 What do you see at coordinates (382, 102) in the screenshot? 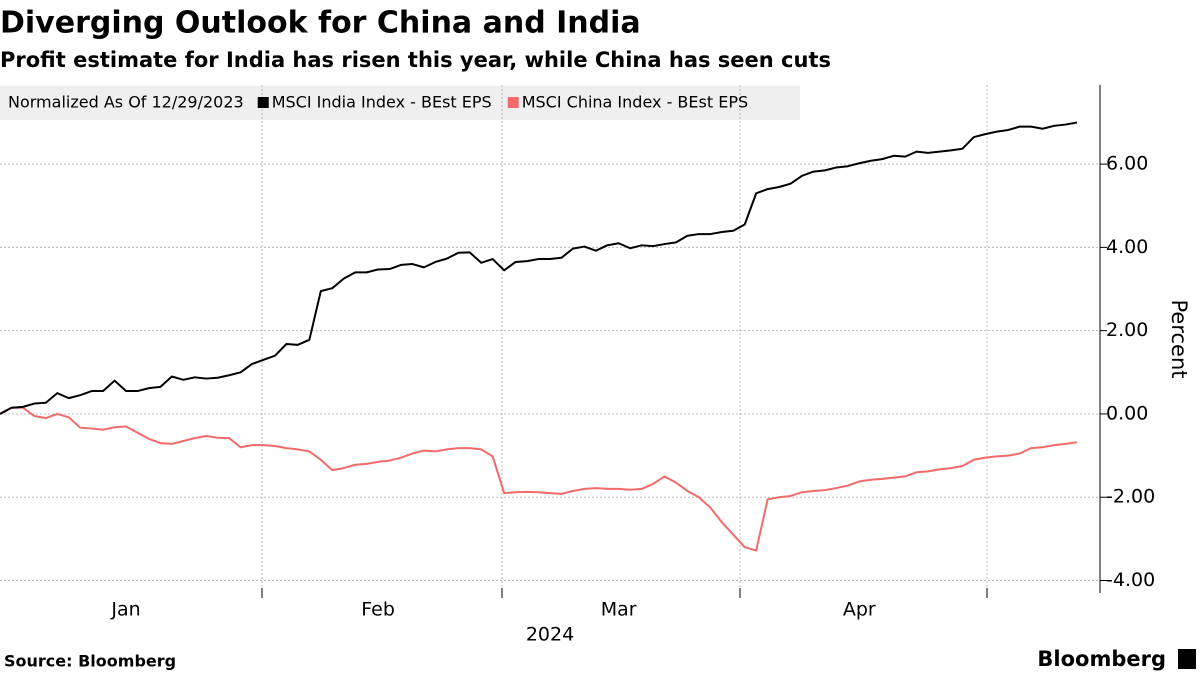
I see `legend-label: MSCI India Index - BEst EPS` at bounding box center [382, 102].